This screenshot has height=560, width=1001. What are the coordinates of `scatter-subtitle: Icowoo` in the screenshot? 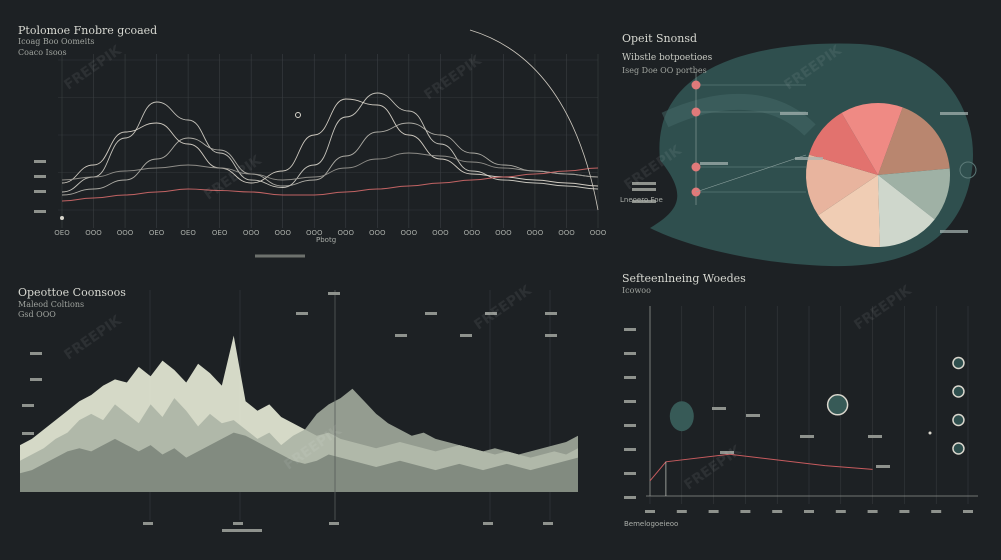 It's located at (636, 290).